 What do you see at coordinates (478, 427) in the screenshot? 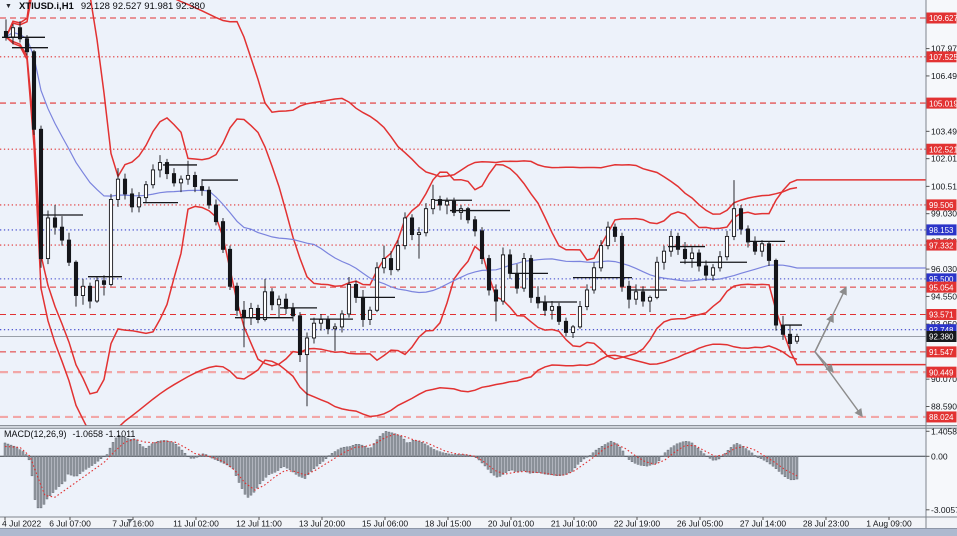
I see `pane-splitter` at bounding box center [478, 427].